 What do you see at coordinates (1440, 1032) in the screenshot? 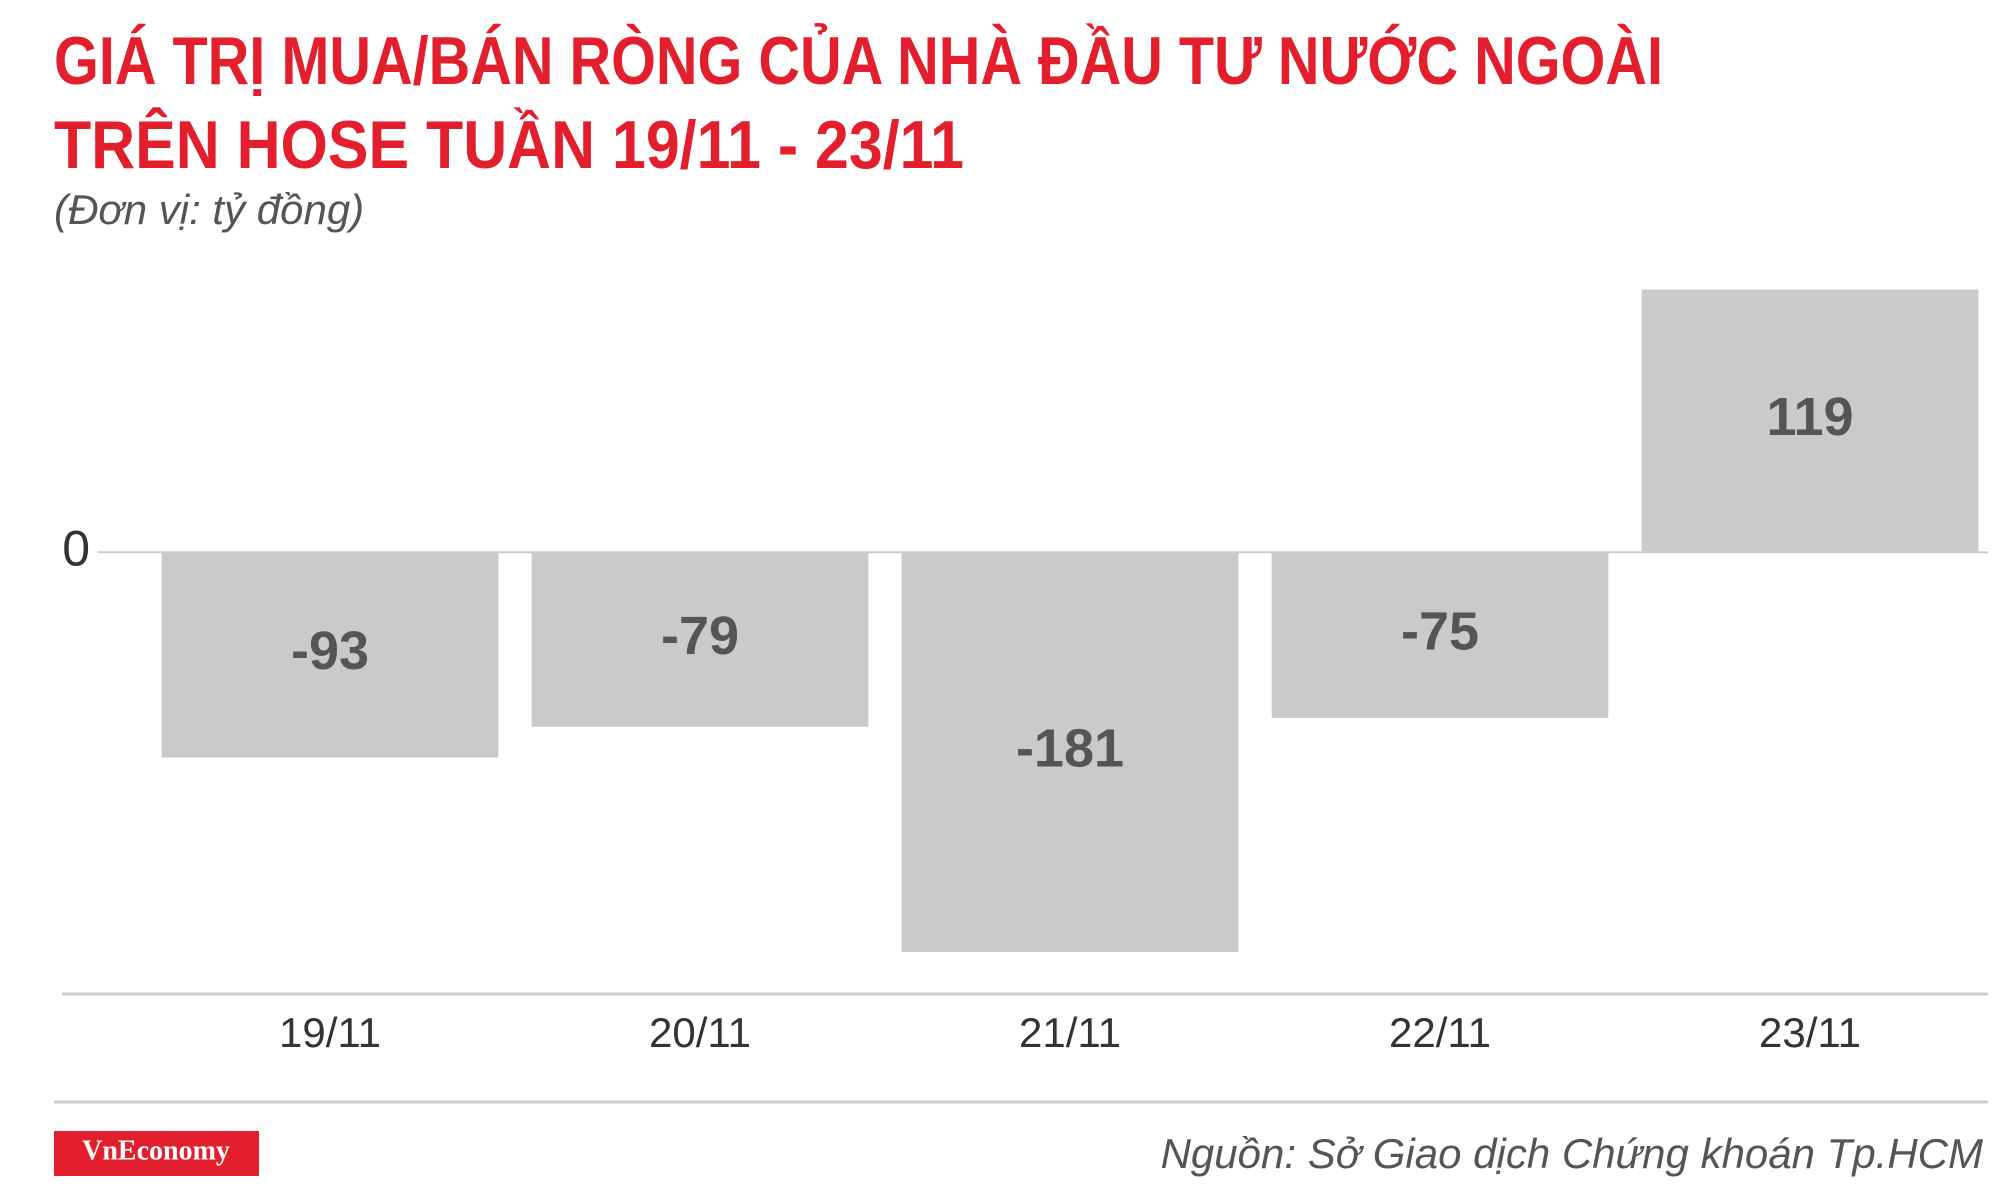
I see `x-tick-label: 22/11` at bounding box center [1440, 1032].